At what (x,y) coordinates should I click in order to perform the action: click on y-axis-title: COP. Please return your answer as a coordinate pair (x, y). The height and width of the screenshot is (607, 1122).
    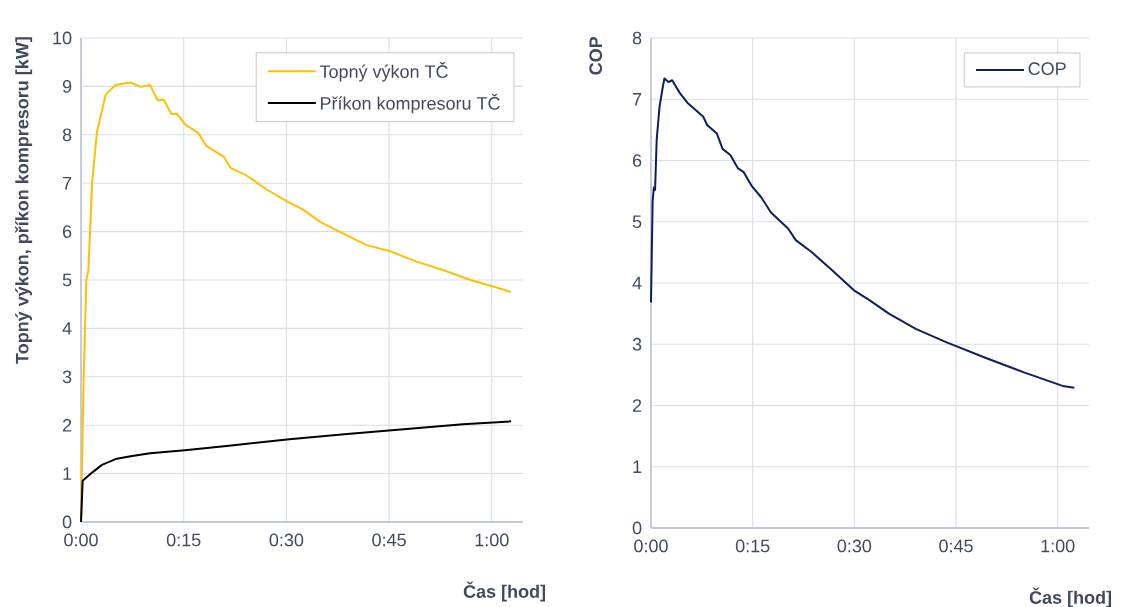
    Looking at the image, I should click on (596, 55).